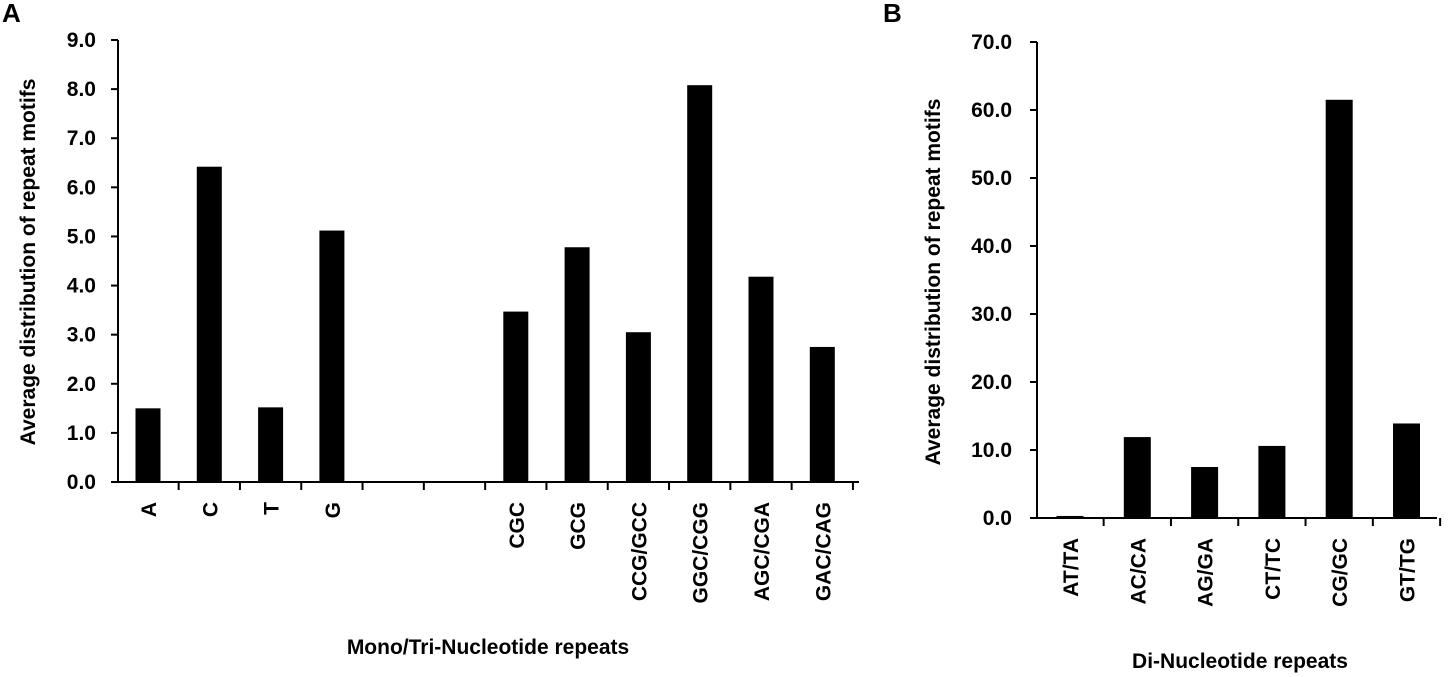  Describe the element at coordinates (991, 110) in the screenshot. I see `y-tick-label: 60.0` at that location.